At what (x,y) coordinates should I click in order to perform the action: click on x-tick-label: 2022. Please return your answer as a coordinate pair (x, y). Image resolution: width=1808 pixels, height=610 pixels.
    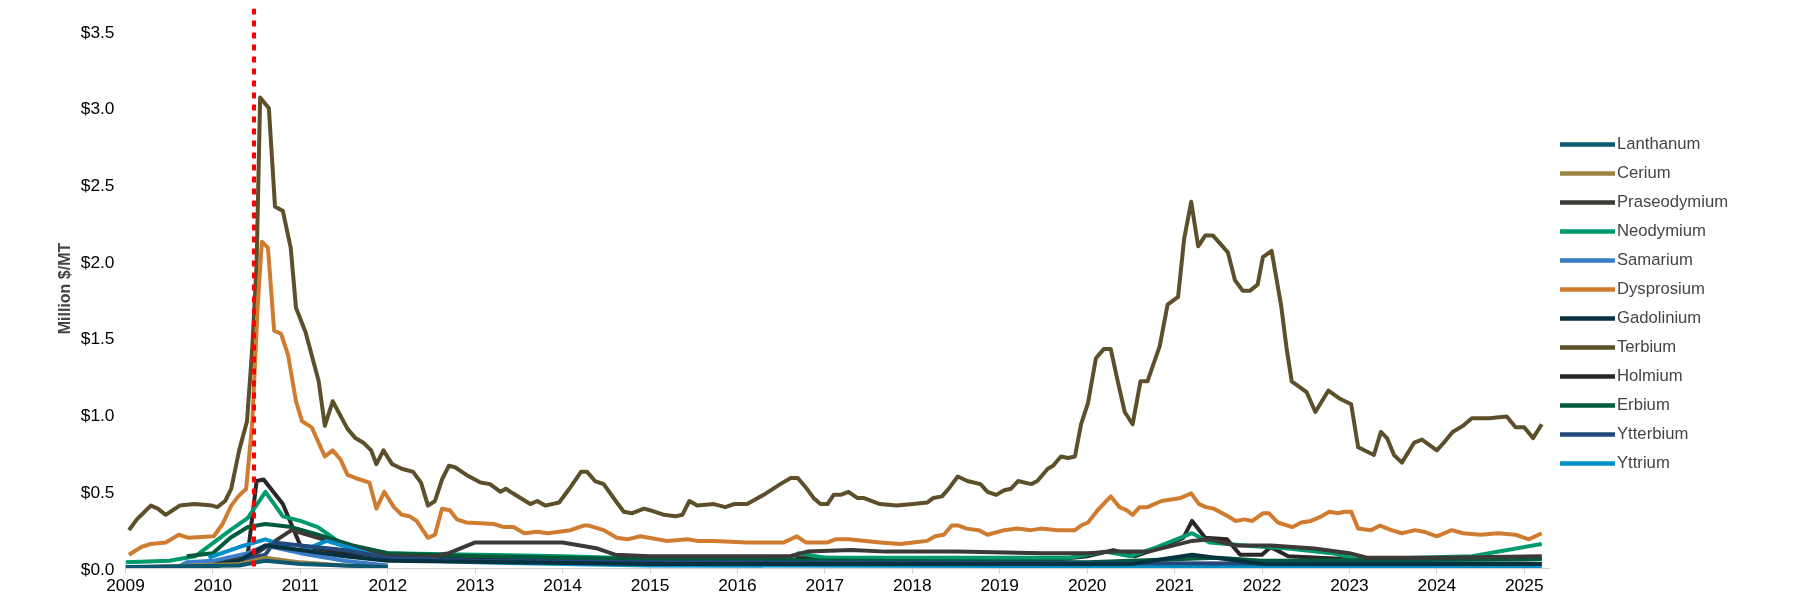
    Looking at the image, I should click on (1262, 584).